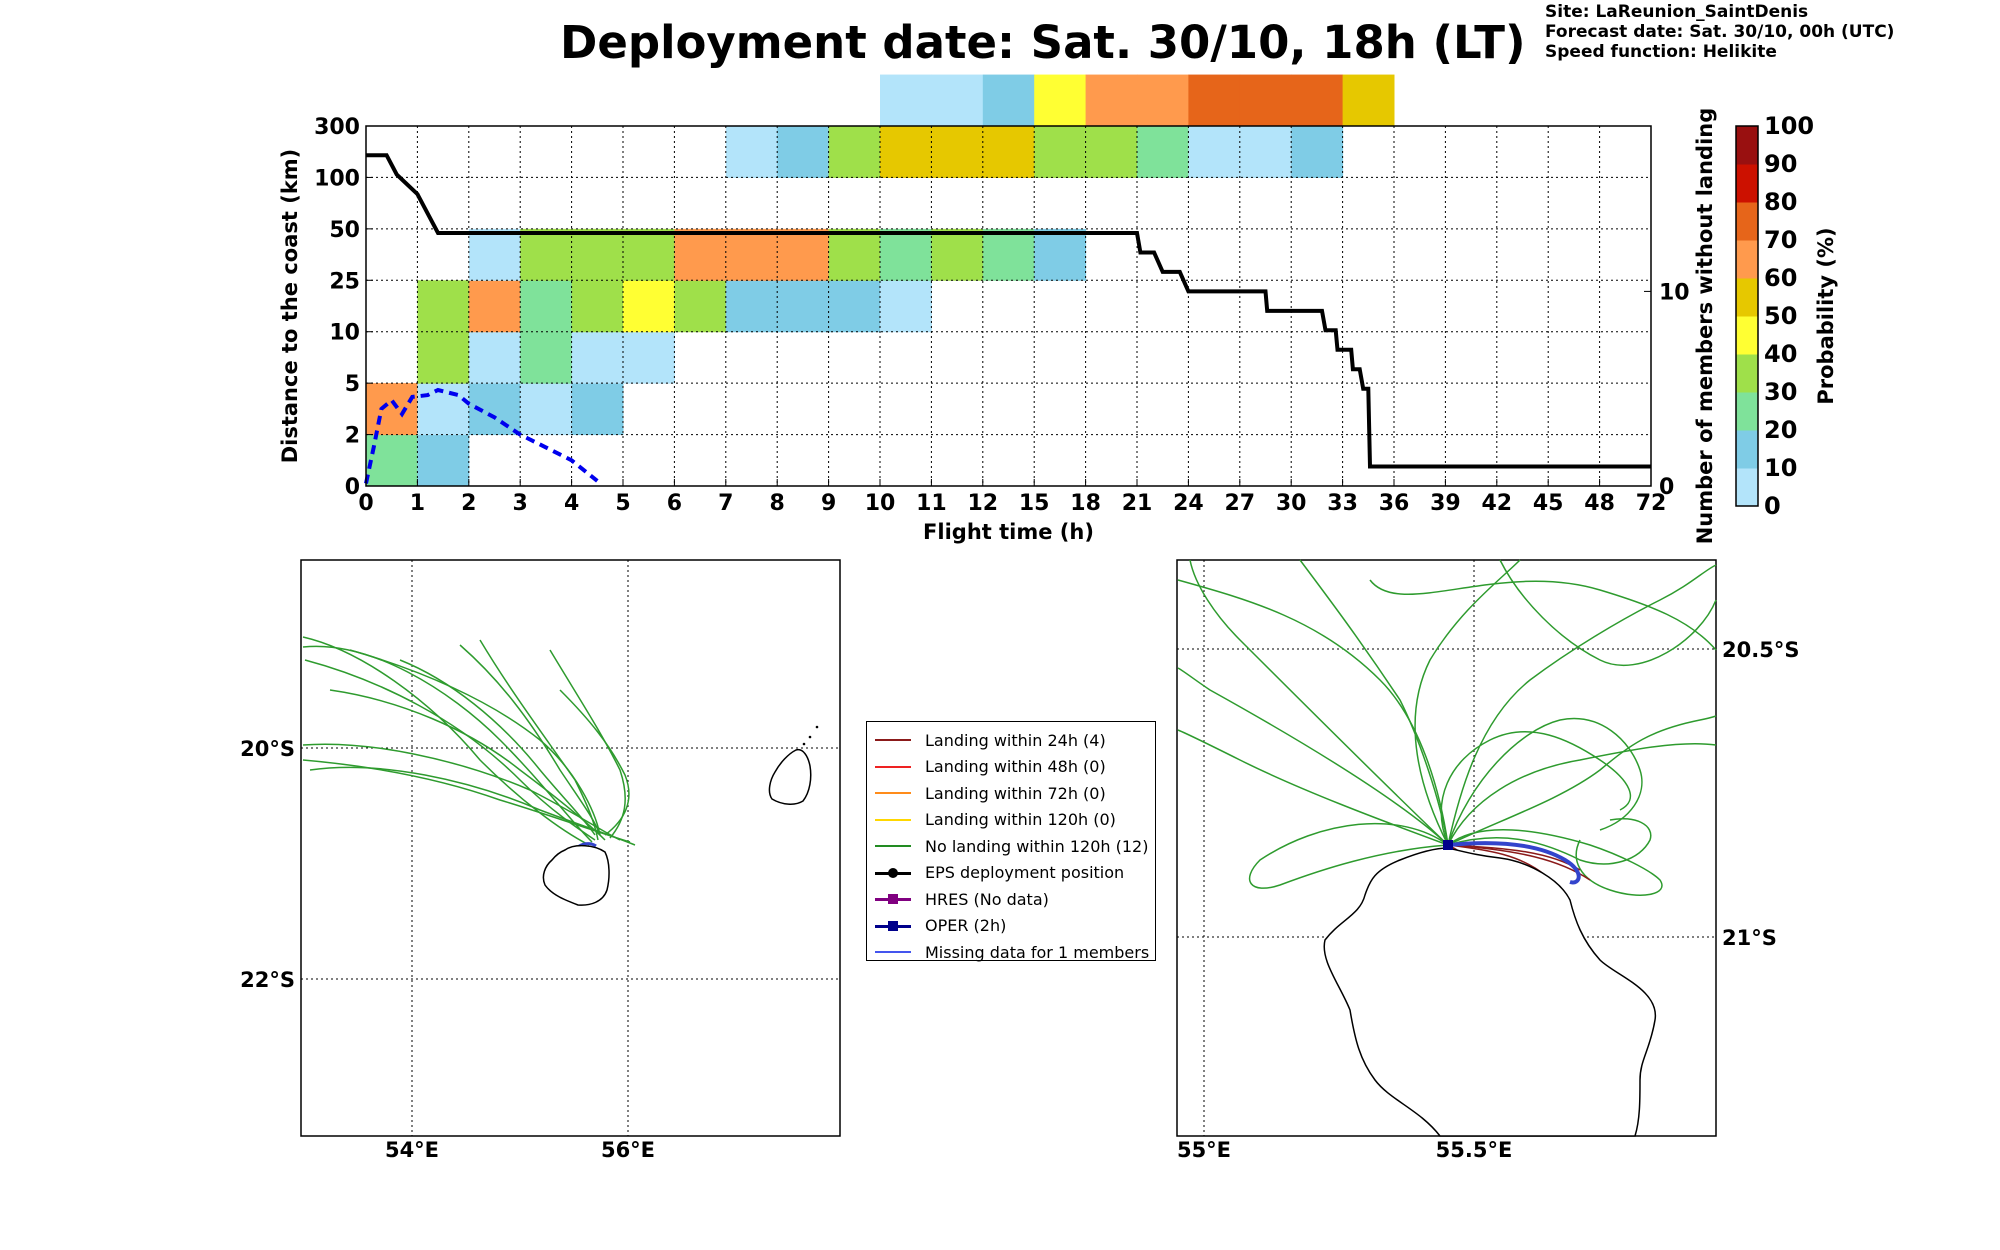 The width and height of the screenshot is (2000, 1250). Describe the element at coordinates (1749, 938) in the screenshot. I see `right-map-lat-label: 21°S` at that location.